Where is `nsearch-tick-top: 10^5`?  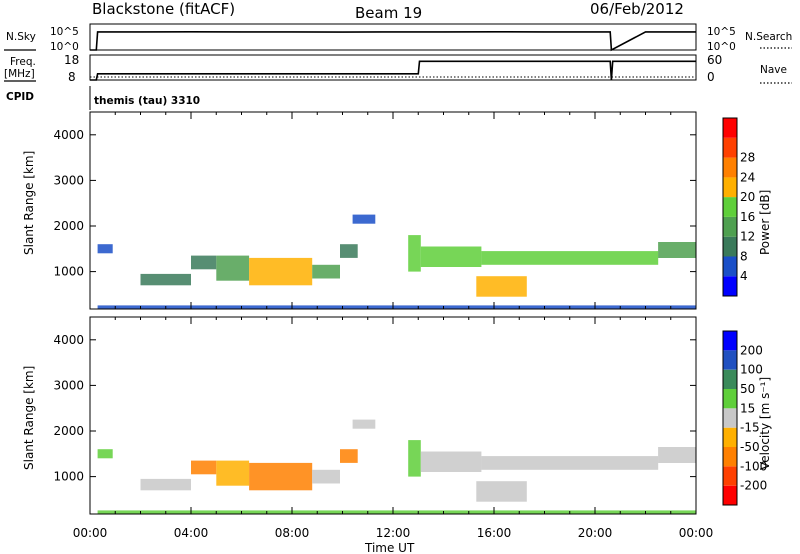
nsearch-tick-top: 10^5 is located at coordinates (721, 32).